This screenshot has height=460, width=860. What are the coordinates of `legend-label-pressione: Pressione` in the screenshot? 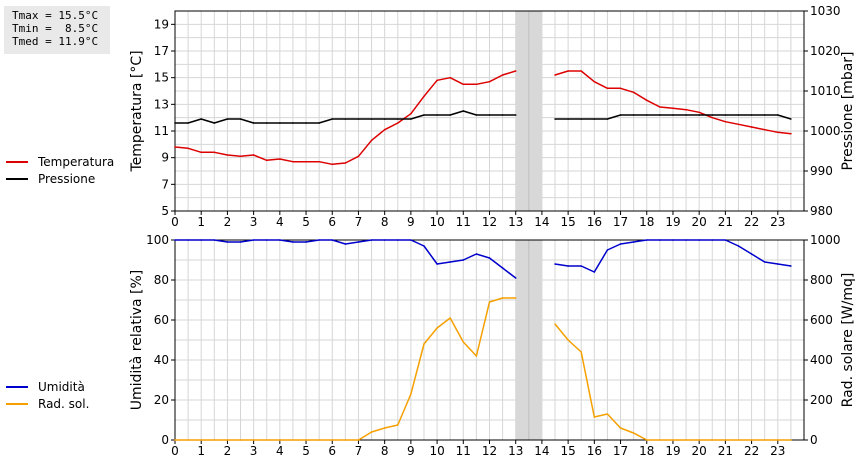 It's located at (67, 178).